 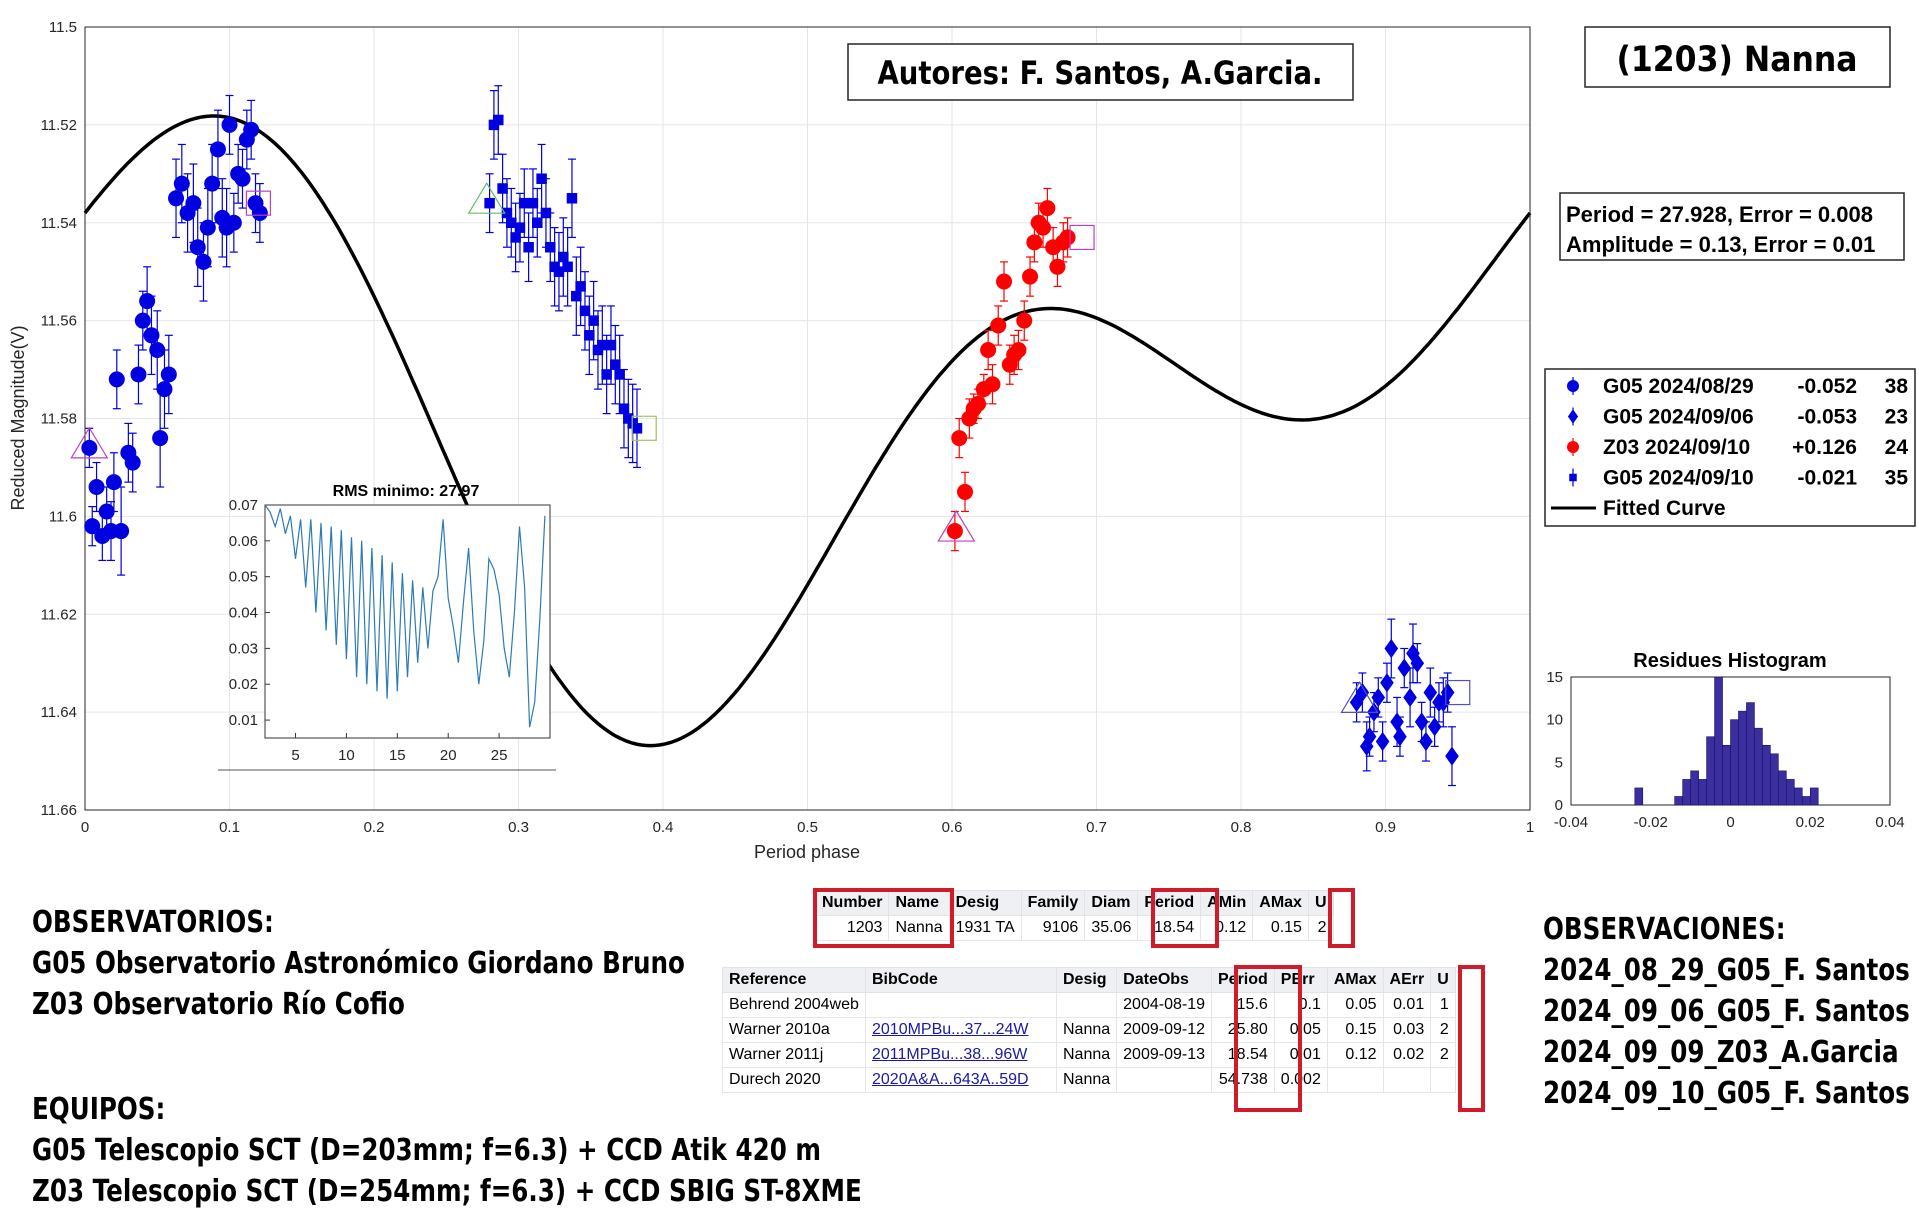 What do you see at coordinates (1082, 237) in the screenshot?
I see `session-end-marker` at bounding box center [1082, 237].